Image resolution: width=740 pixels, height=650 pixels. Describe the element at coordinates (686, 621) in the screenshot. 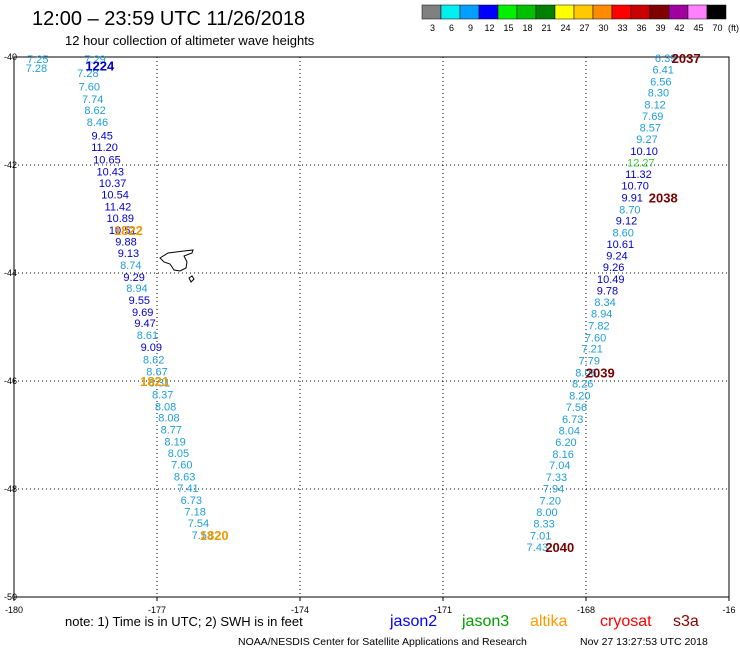

I see `satellite-s3a: s3a` at that location.